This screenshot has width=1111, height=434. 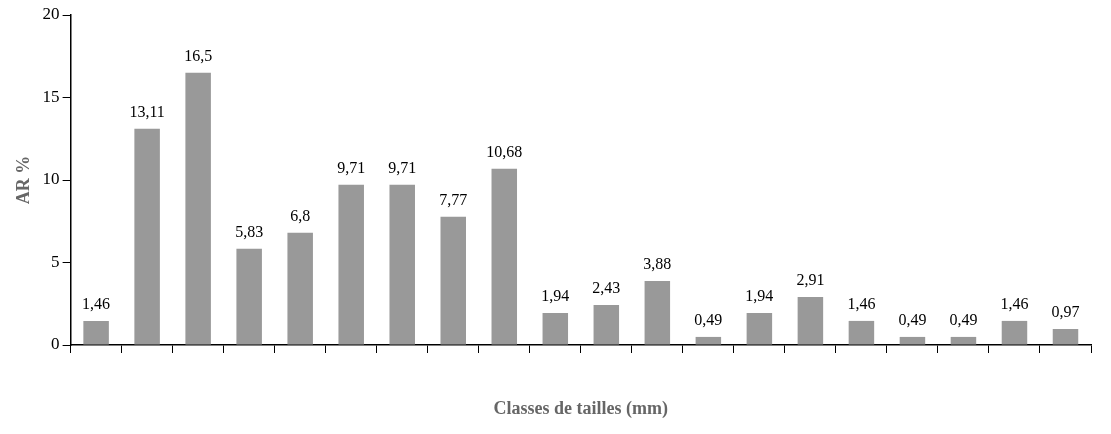 I want to click on y-tick-label: 10, so click(x=51, y=179).